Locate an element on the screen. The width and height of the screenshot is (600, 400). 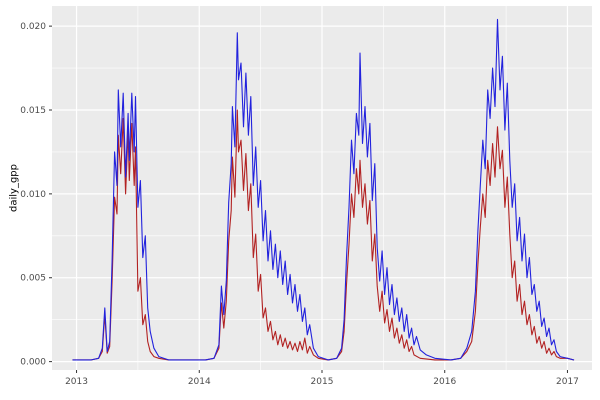
y-axis-tick-labels: 0.000 0.005 0.010 0.015 0.020 is located at coordinates (33, 194).